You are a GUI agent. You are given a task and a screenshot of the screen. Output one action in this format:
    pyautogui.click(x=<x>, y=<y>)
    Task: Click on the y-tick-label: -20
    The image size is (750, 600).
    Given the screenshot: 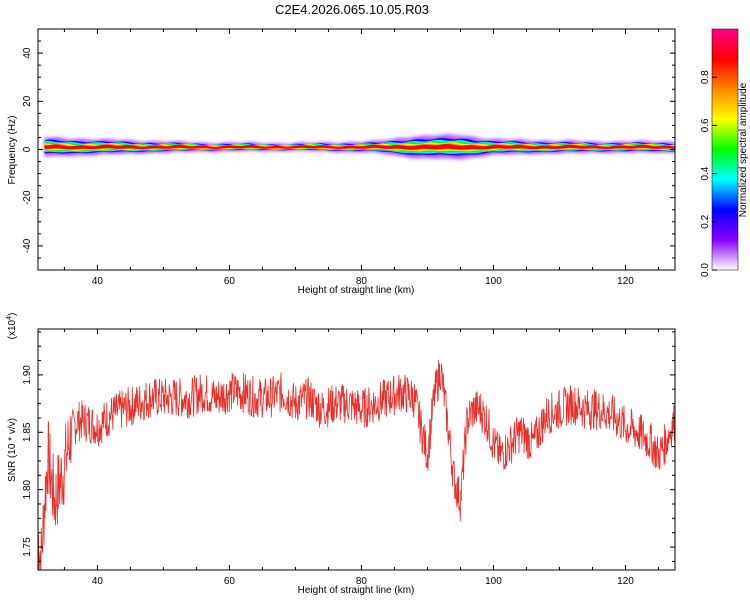 What is the action you would take?
    pyautogui.click(x=27, y=197)
    